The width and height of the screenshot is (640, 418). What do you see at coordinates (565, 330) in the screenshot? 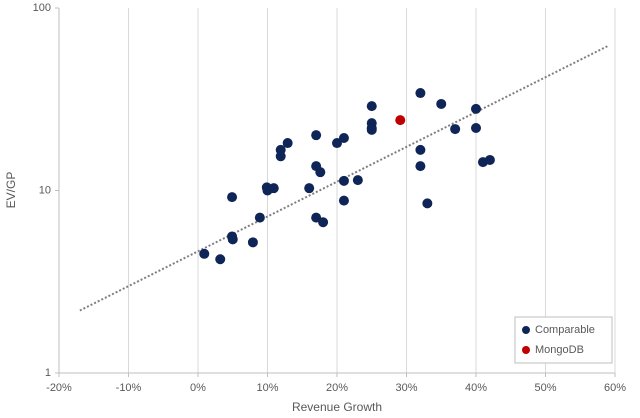
I see `legend-label: Comparable` at bounding box center [565, 330].